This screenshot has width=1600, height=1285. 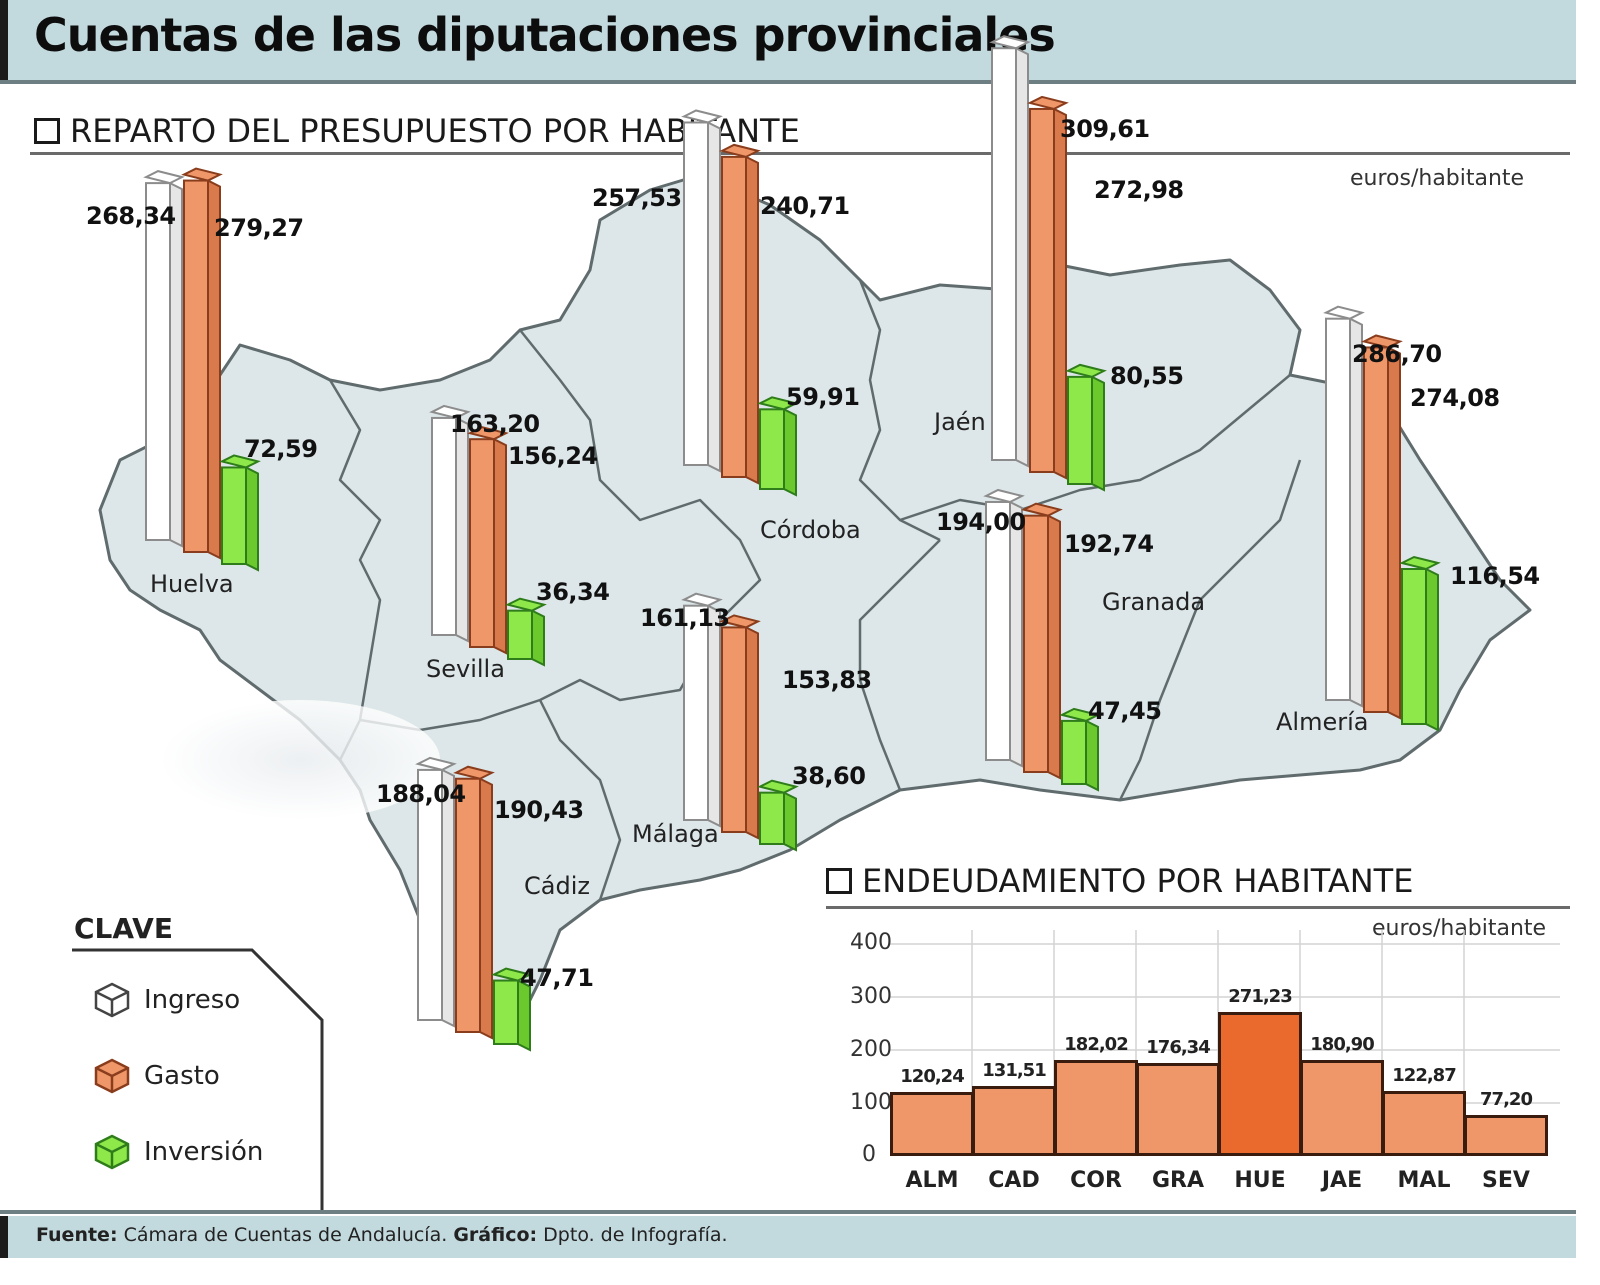 I want to click on almeria-ingreso-value: 286,70, so click(x=1397, y=354).